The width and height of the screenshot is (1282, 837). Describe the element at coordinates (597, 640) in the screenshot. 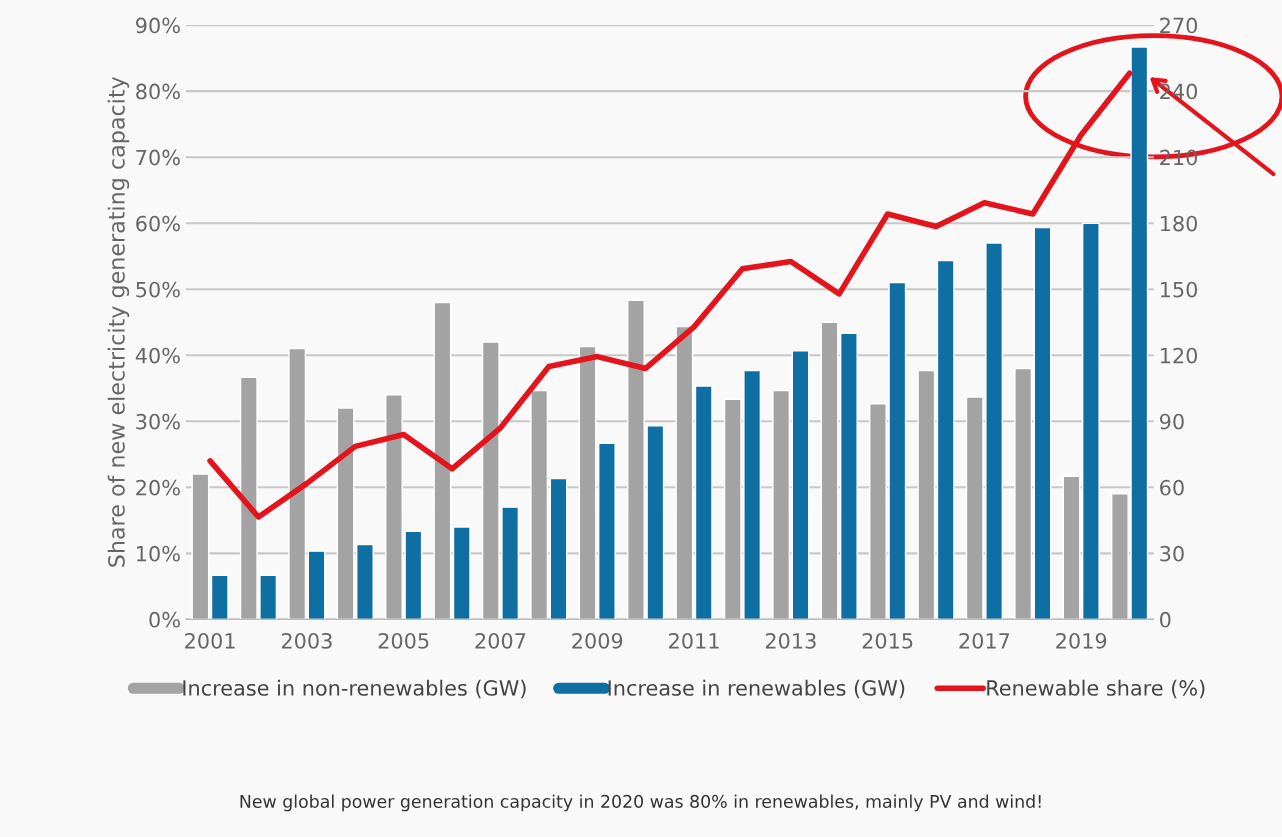

I see `x-tick-label: 2009` at that location.